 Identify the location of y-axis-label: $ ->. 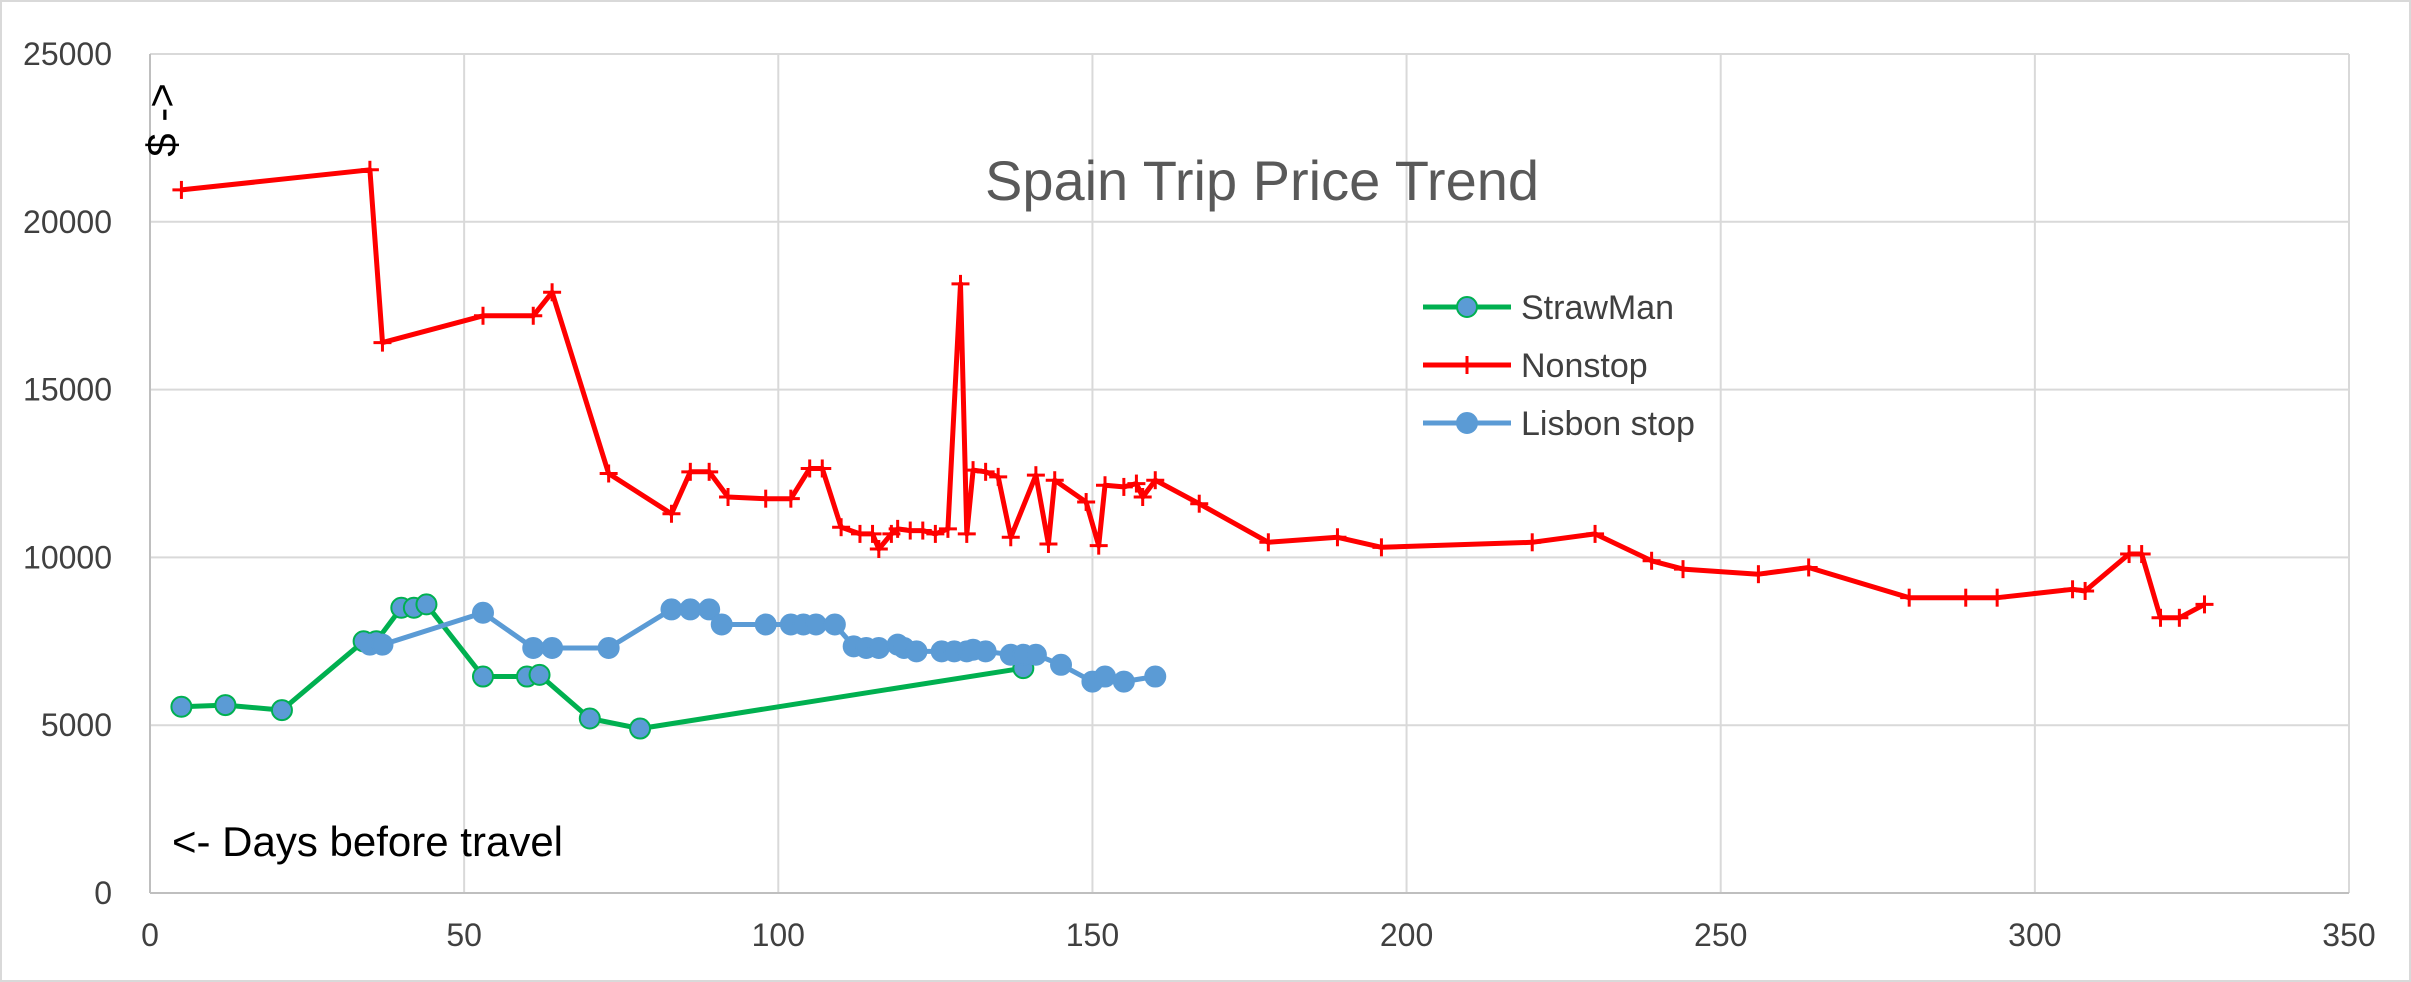
(161, 120).